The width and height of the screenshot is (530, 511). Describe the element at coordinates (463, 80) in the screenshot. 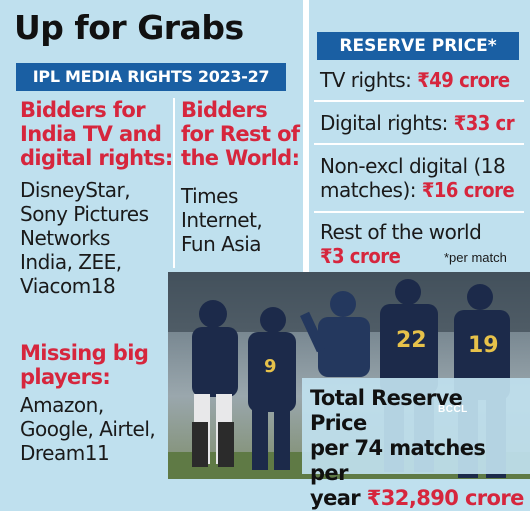

I see `tv-rights-amount: ₹49 crore` at that location.